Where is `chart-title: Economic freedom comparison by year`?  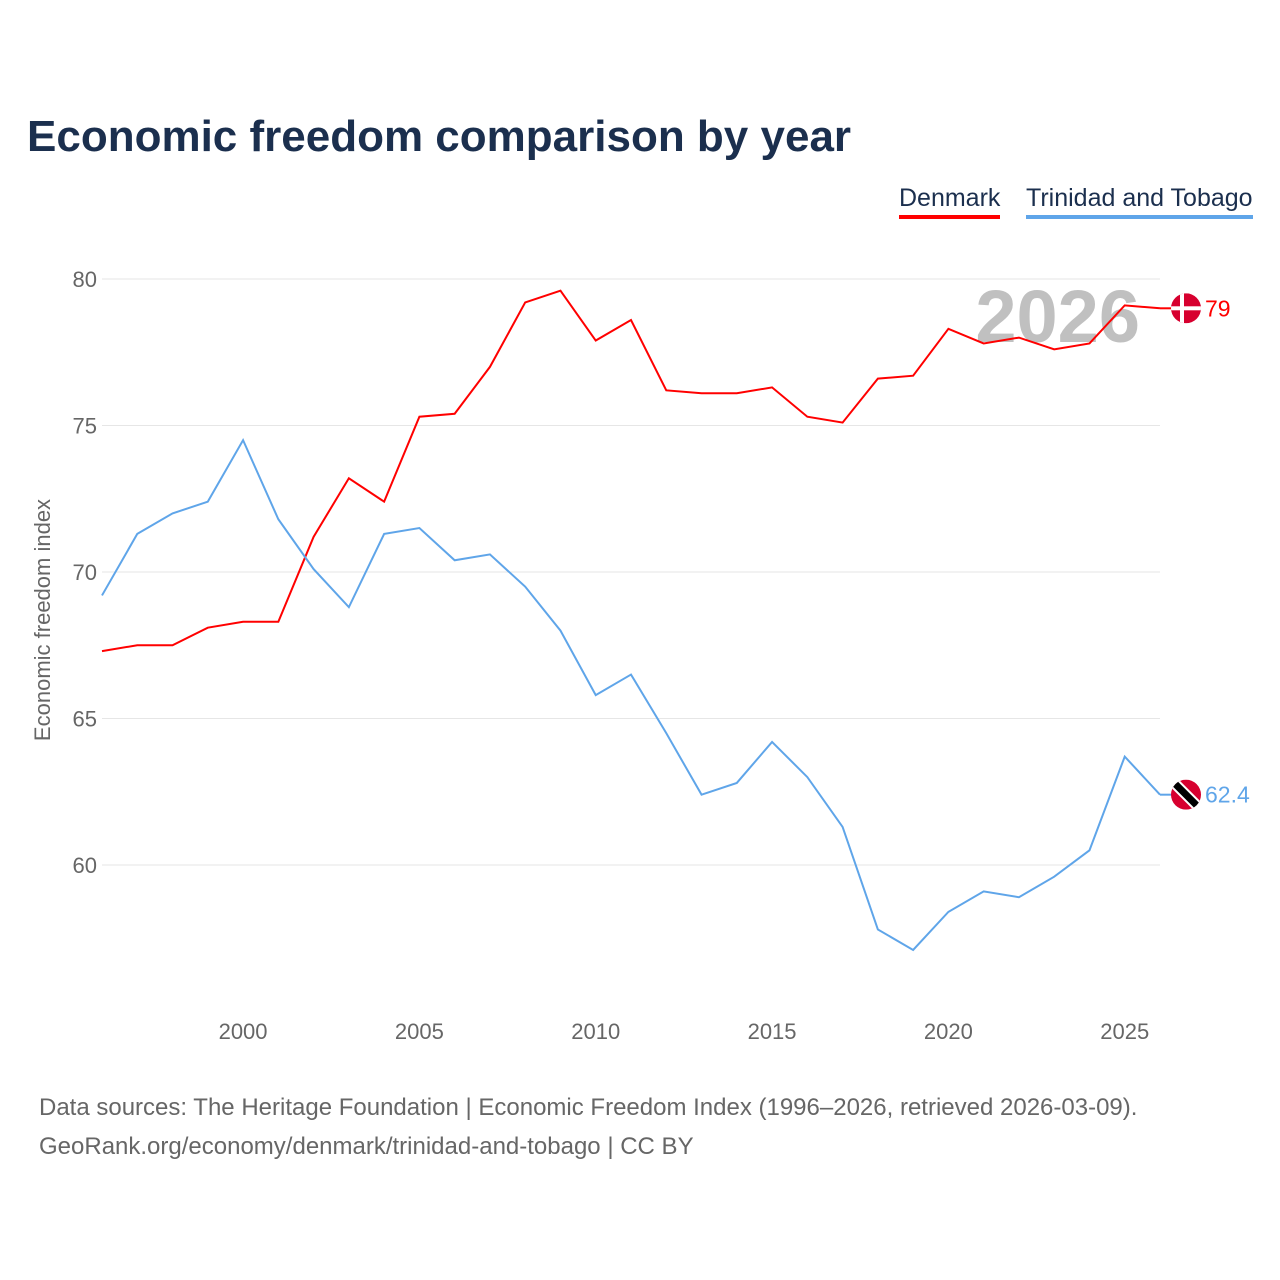
chart-title: Economic freedom comparison by year is located at coordinates (439, 136).